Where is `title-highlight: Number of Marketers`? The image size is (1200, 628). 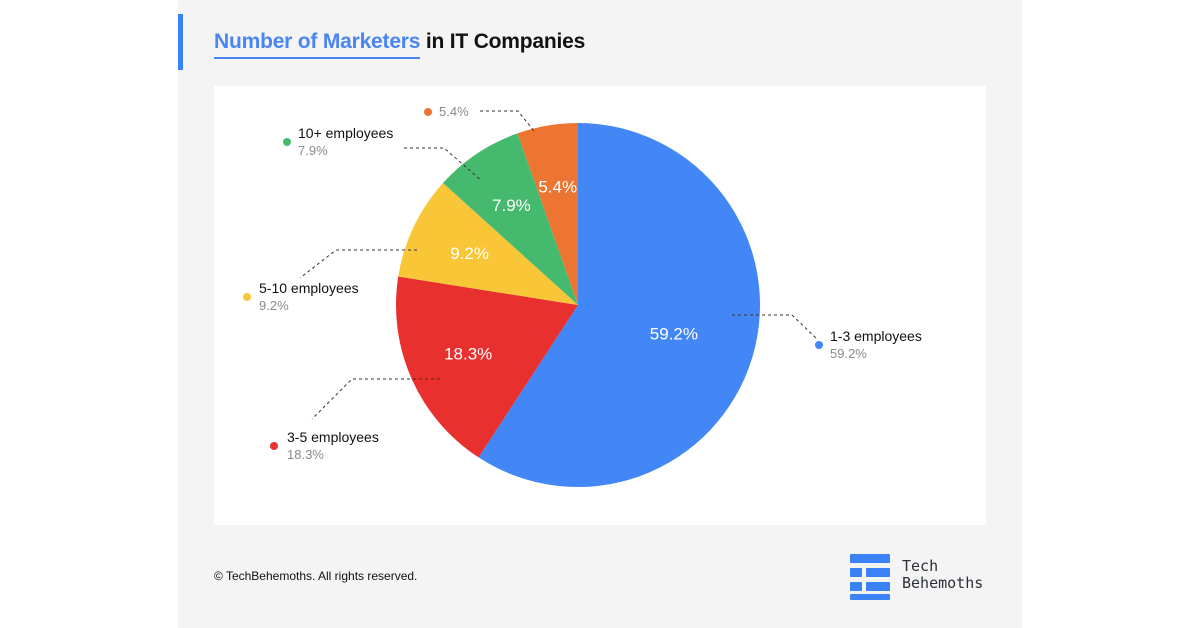 title-highlight: Number of Marketers is located at coordinates (317, 44).